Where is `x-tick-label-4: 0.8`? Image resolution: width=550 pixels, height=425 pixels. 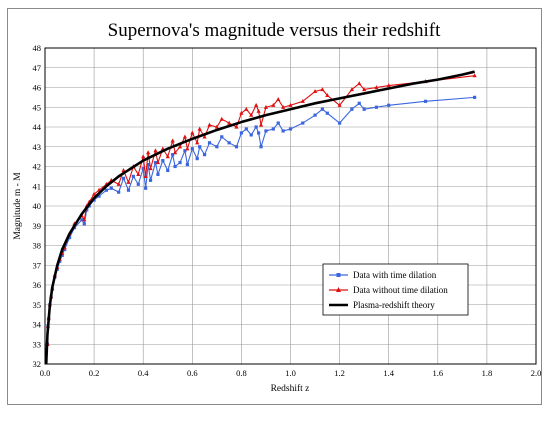
x-tick-label-4: 0.8 is located at coordinates (241, 373).